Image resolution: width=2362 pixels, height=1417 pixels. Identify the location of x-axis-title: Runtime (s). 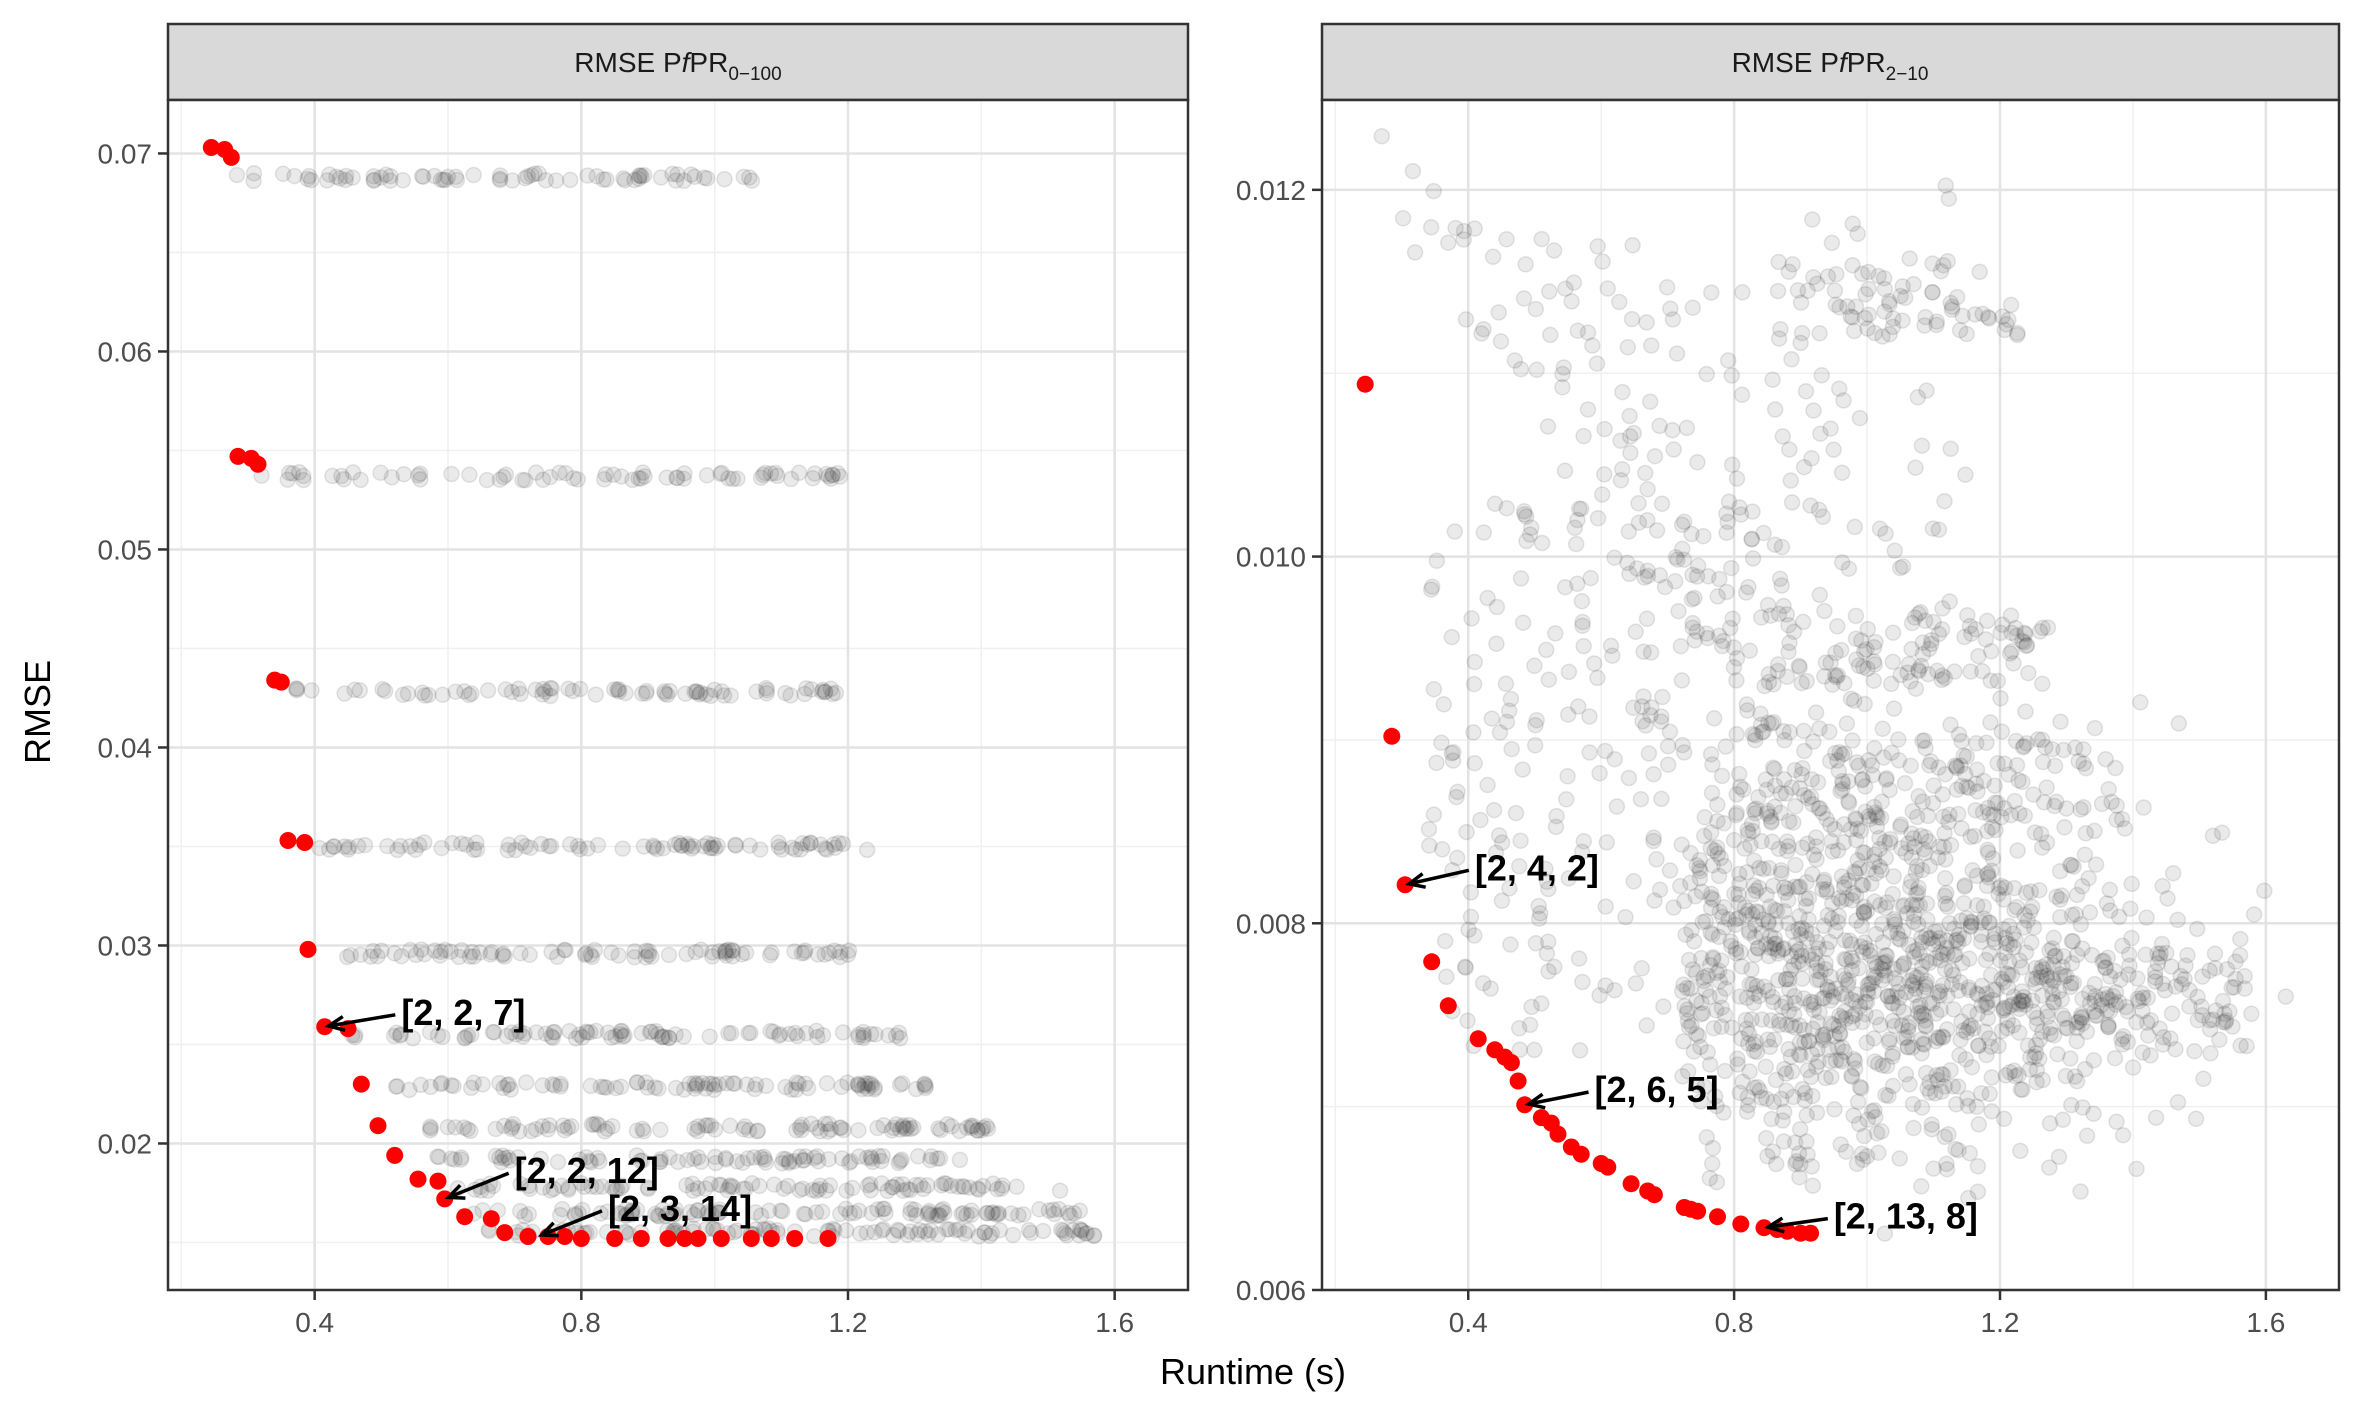
(1253, 1371).